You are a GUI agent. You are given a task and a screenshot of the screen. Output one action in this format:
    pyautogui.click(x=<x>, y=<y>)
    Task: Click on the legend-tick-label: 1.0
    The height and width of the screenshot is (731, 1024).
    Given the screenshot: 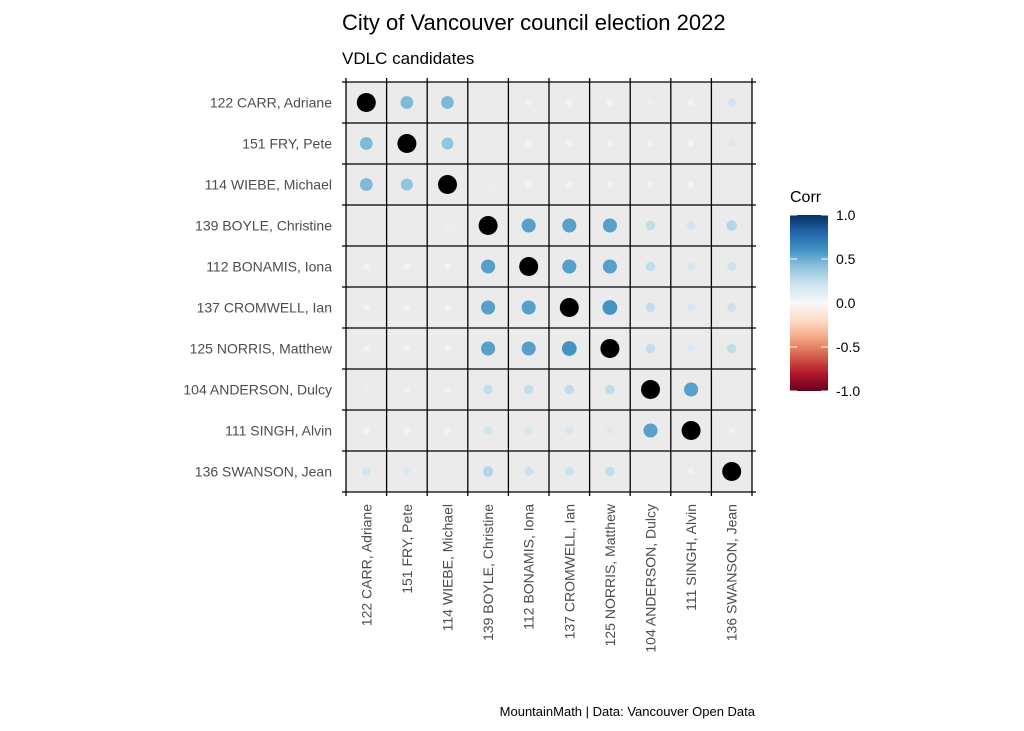 What is the action you would take?
    pyautogui.click(x=846, y=215)
    